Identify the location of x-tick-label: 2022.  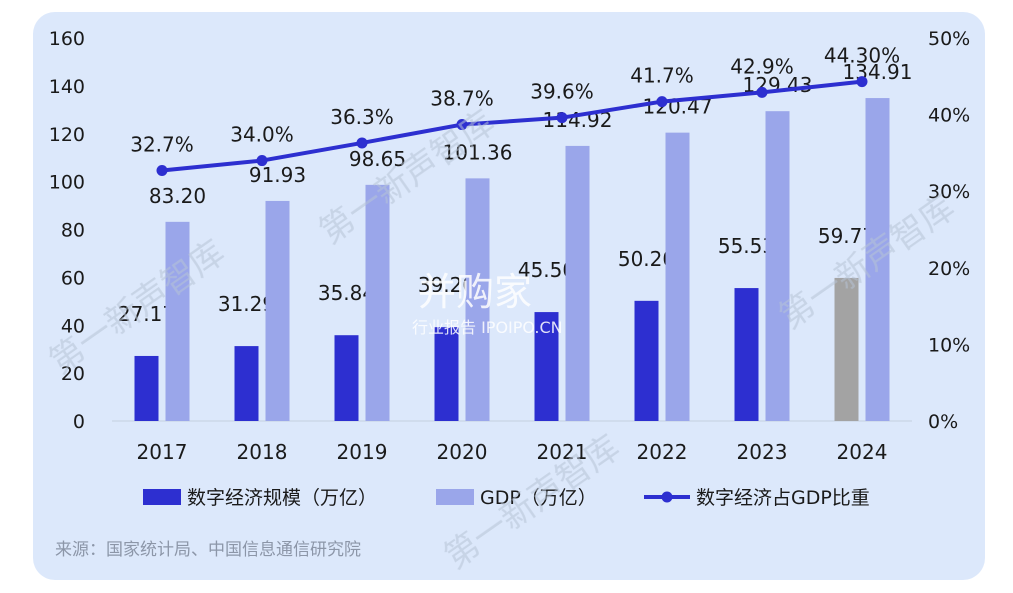
(662, 452).